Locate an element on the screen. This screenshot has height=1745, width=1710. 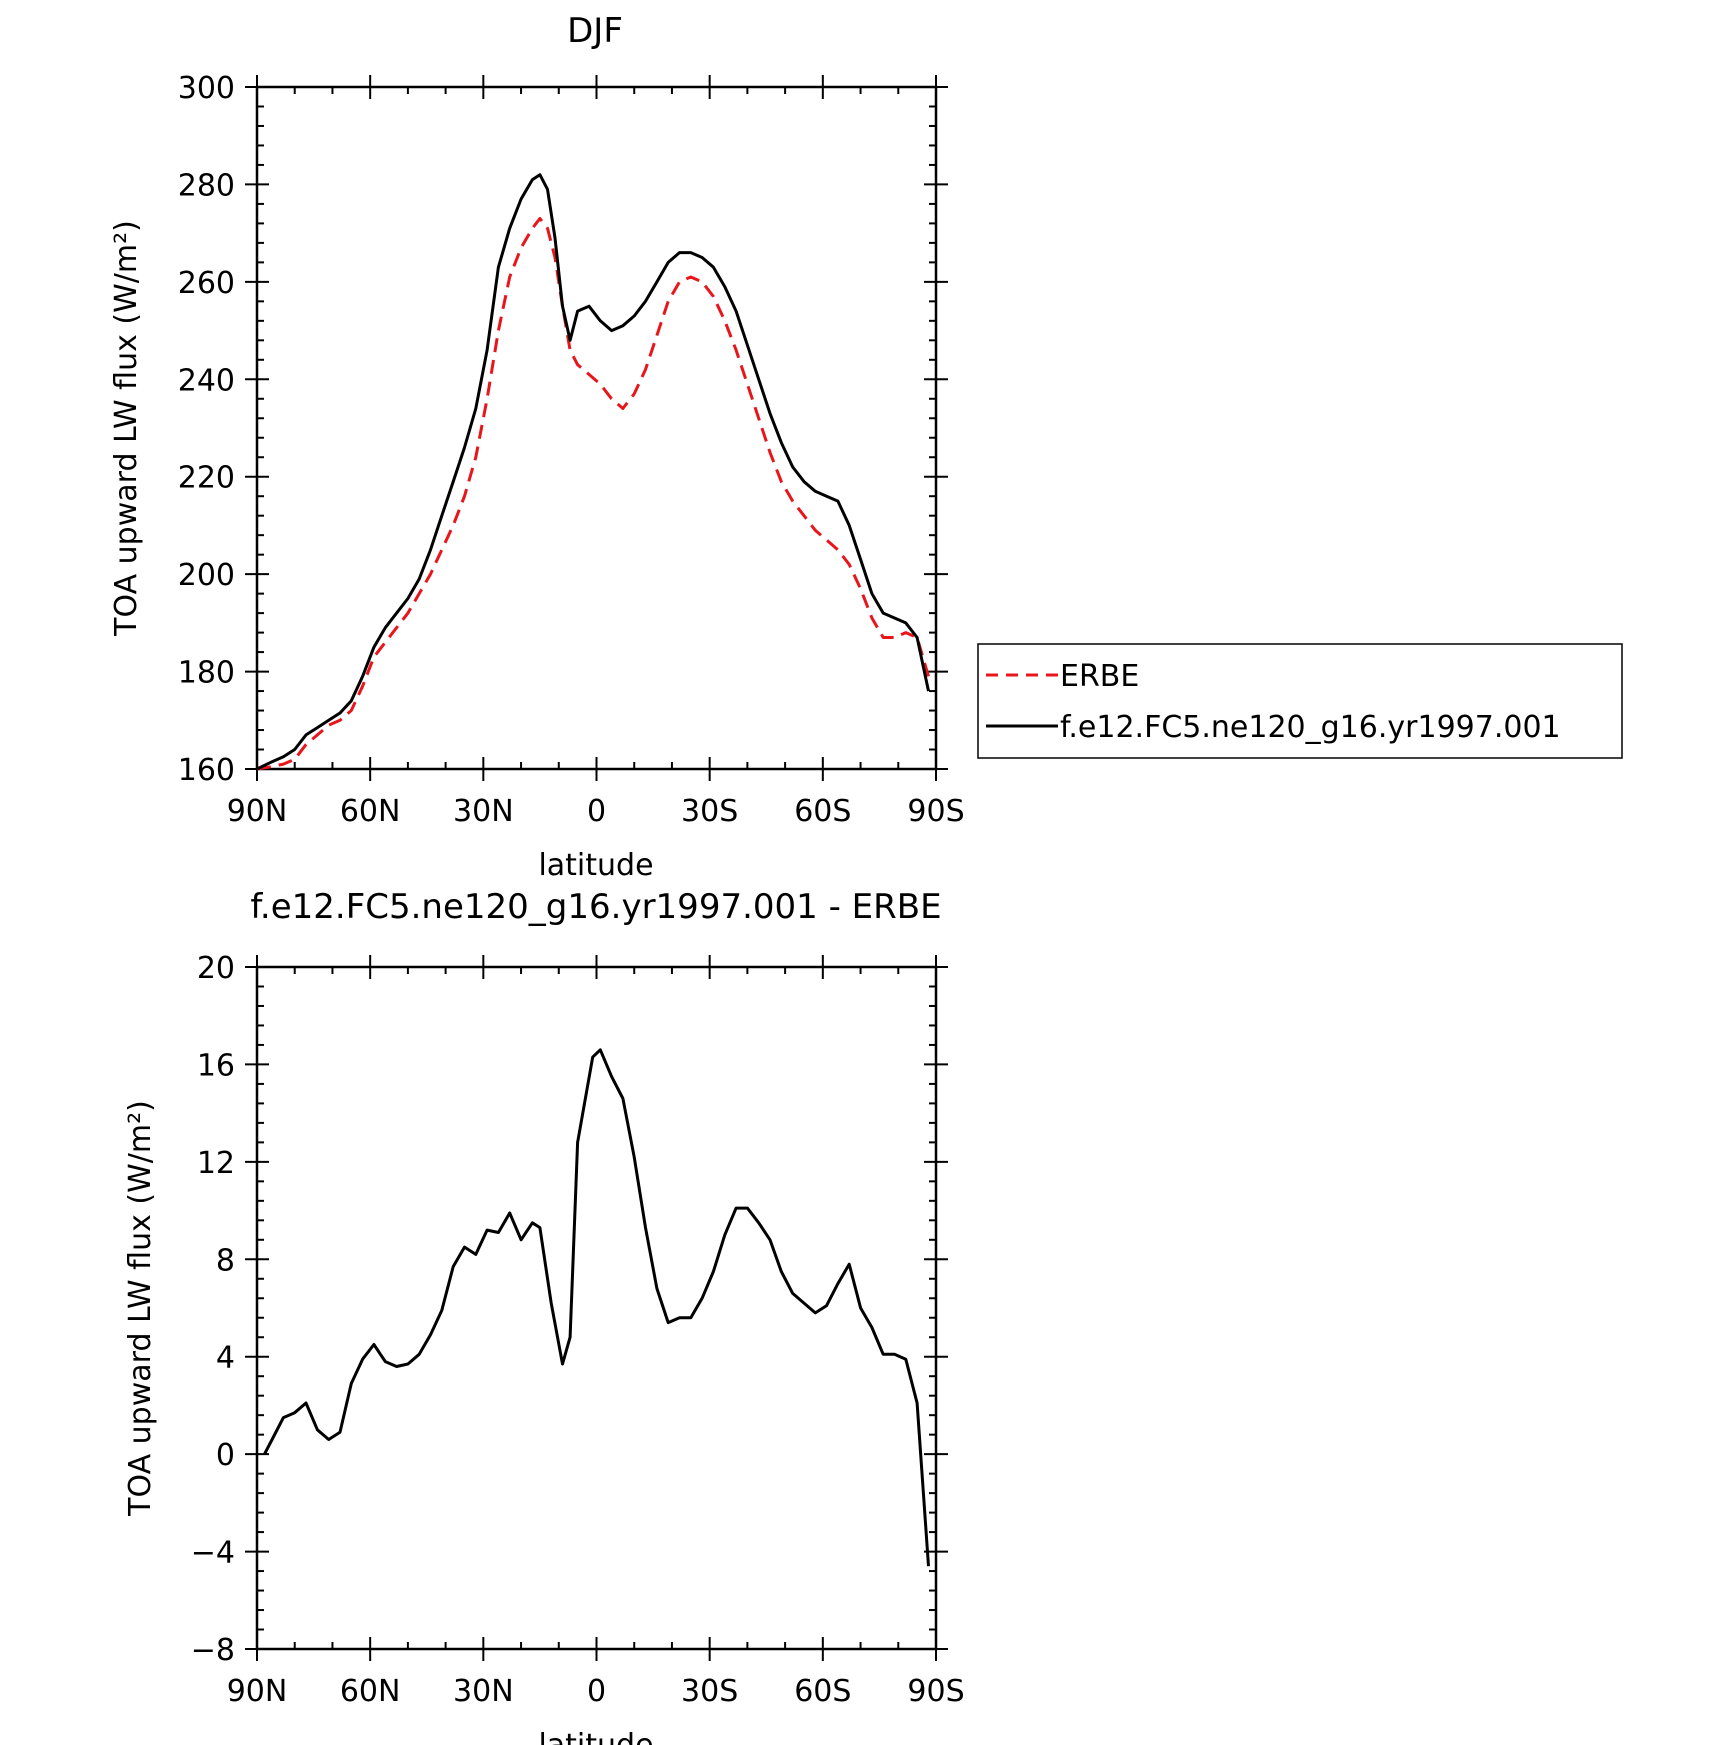
legend-label-erbe: ERBE is located at coordinates (1099, 676).